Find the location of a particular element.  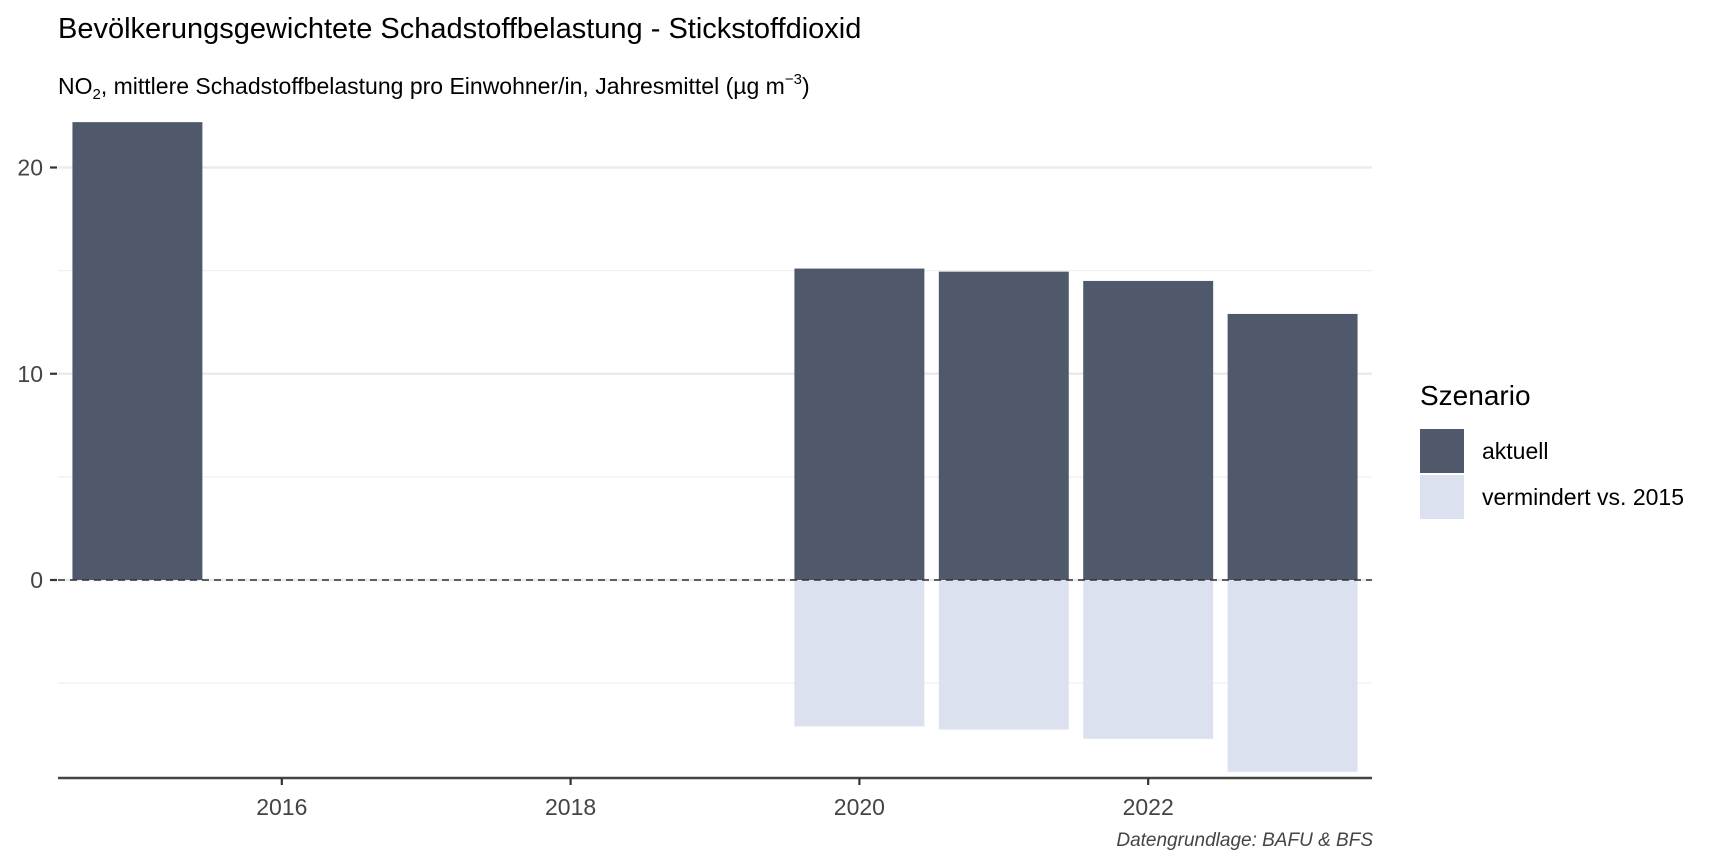

y-tick-label-20: 20 is located at coordinates (30, 168).